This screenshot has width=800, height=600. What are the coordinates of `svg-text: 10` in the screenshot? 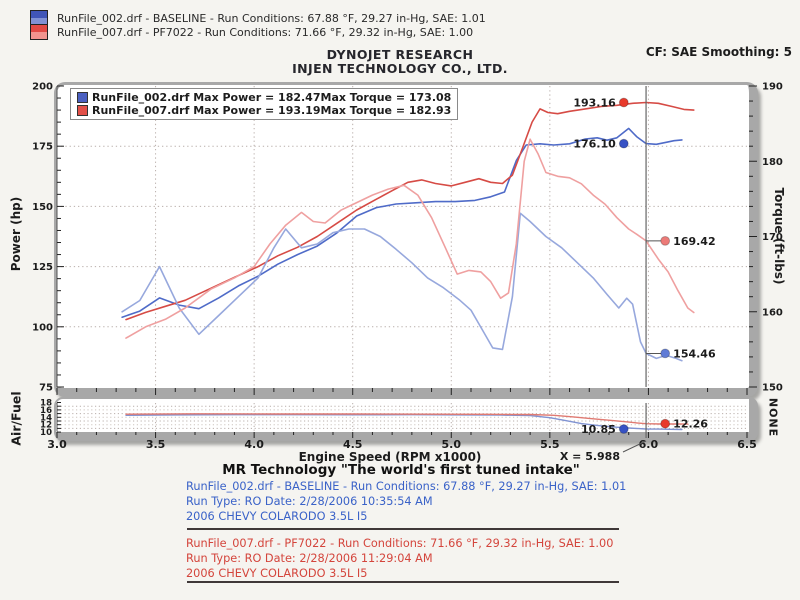 It's located at (46, 433).